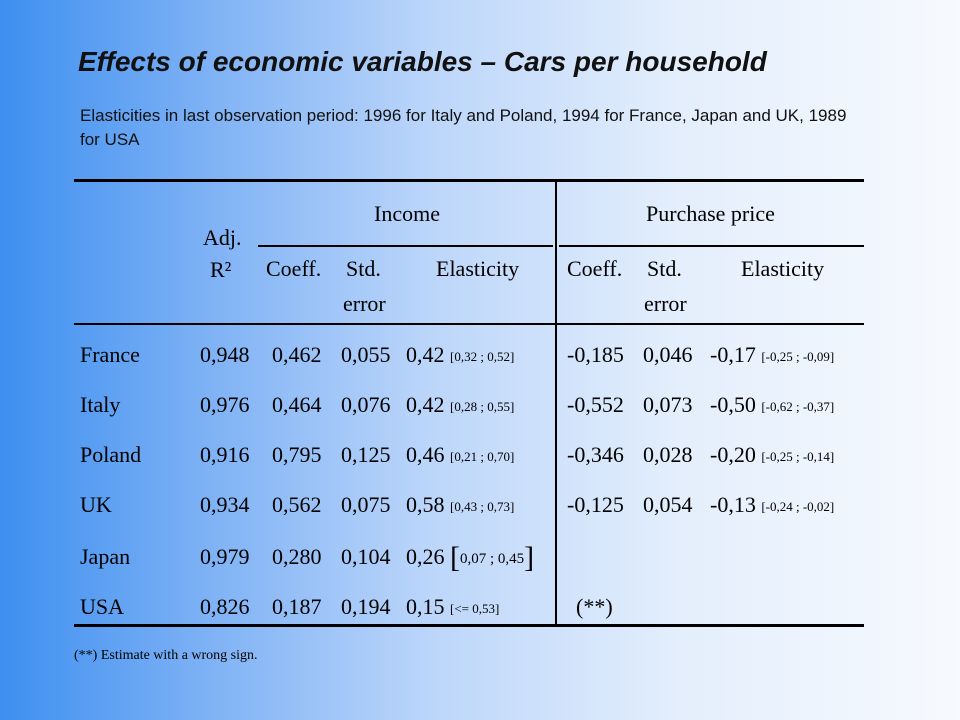  Describe the element at coordinates (482, 406) in the screenshot. I see `confidence-interval: [0,28 ; 0,55]` at that location.